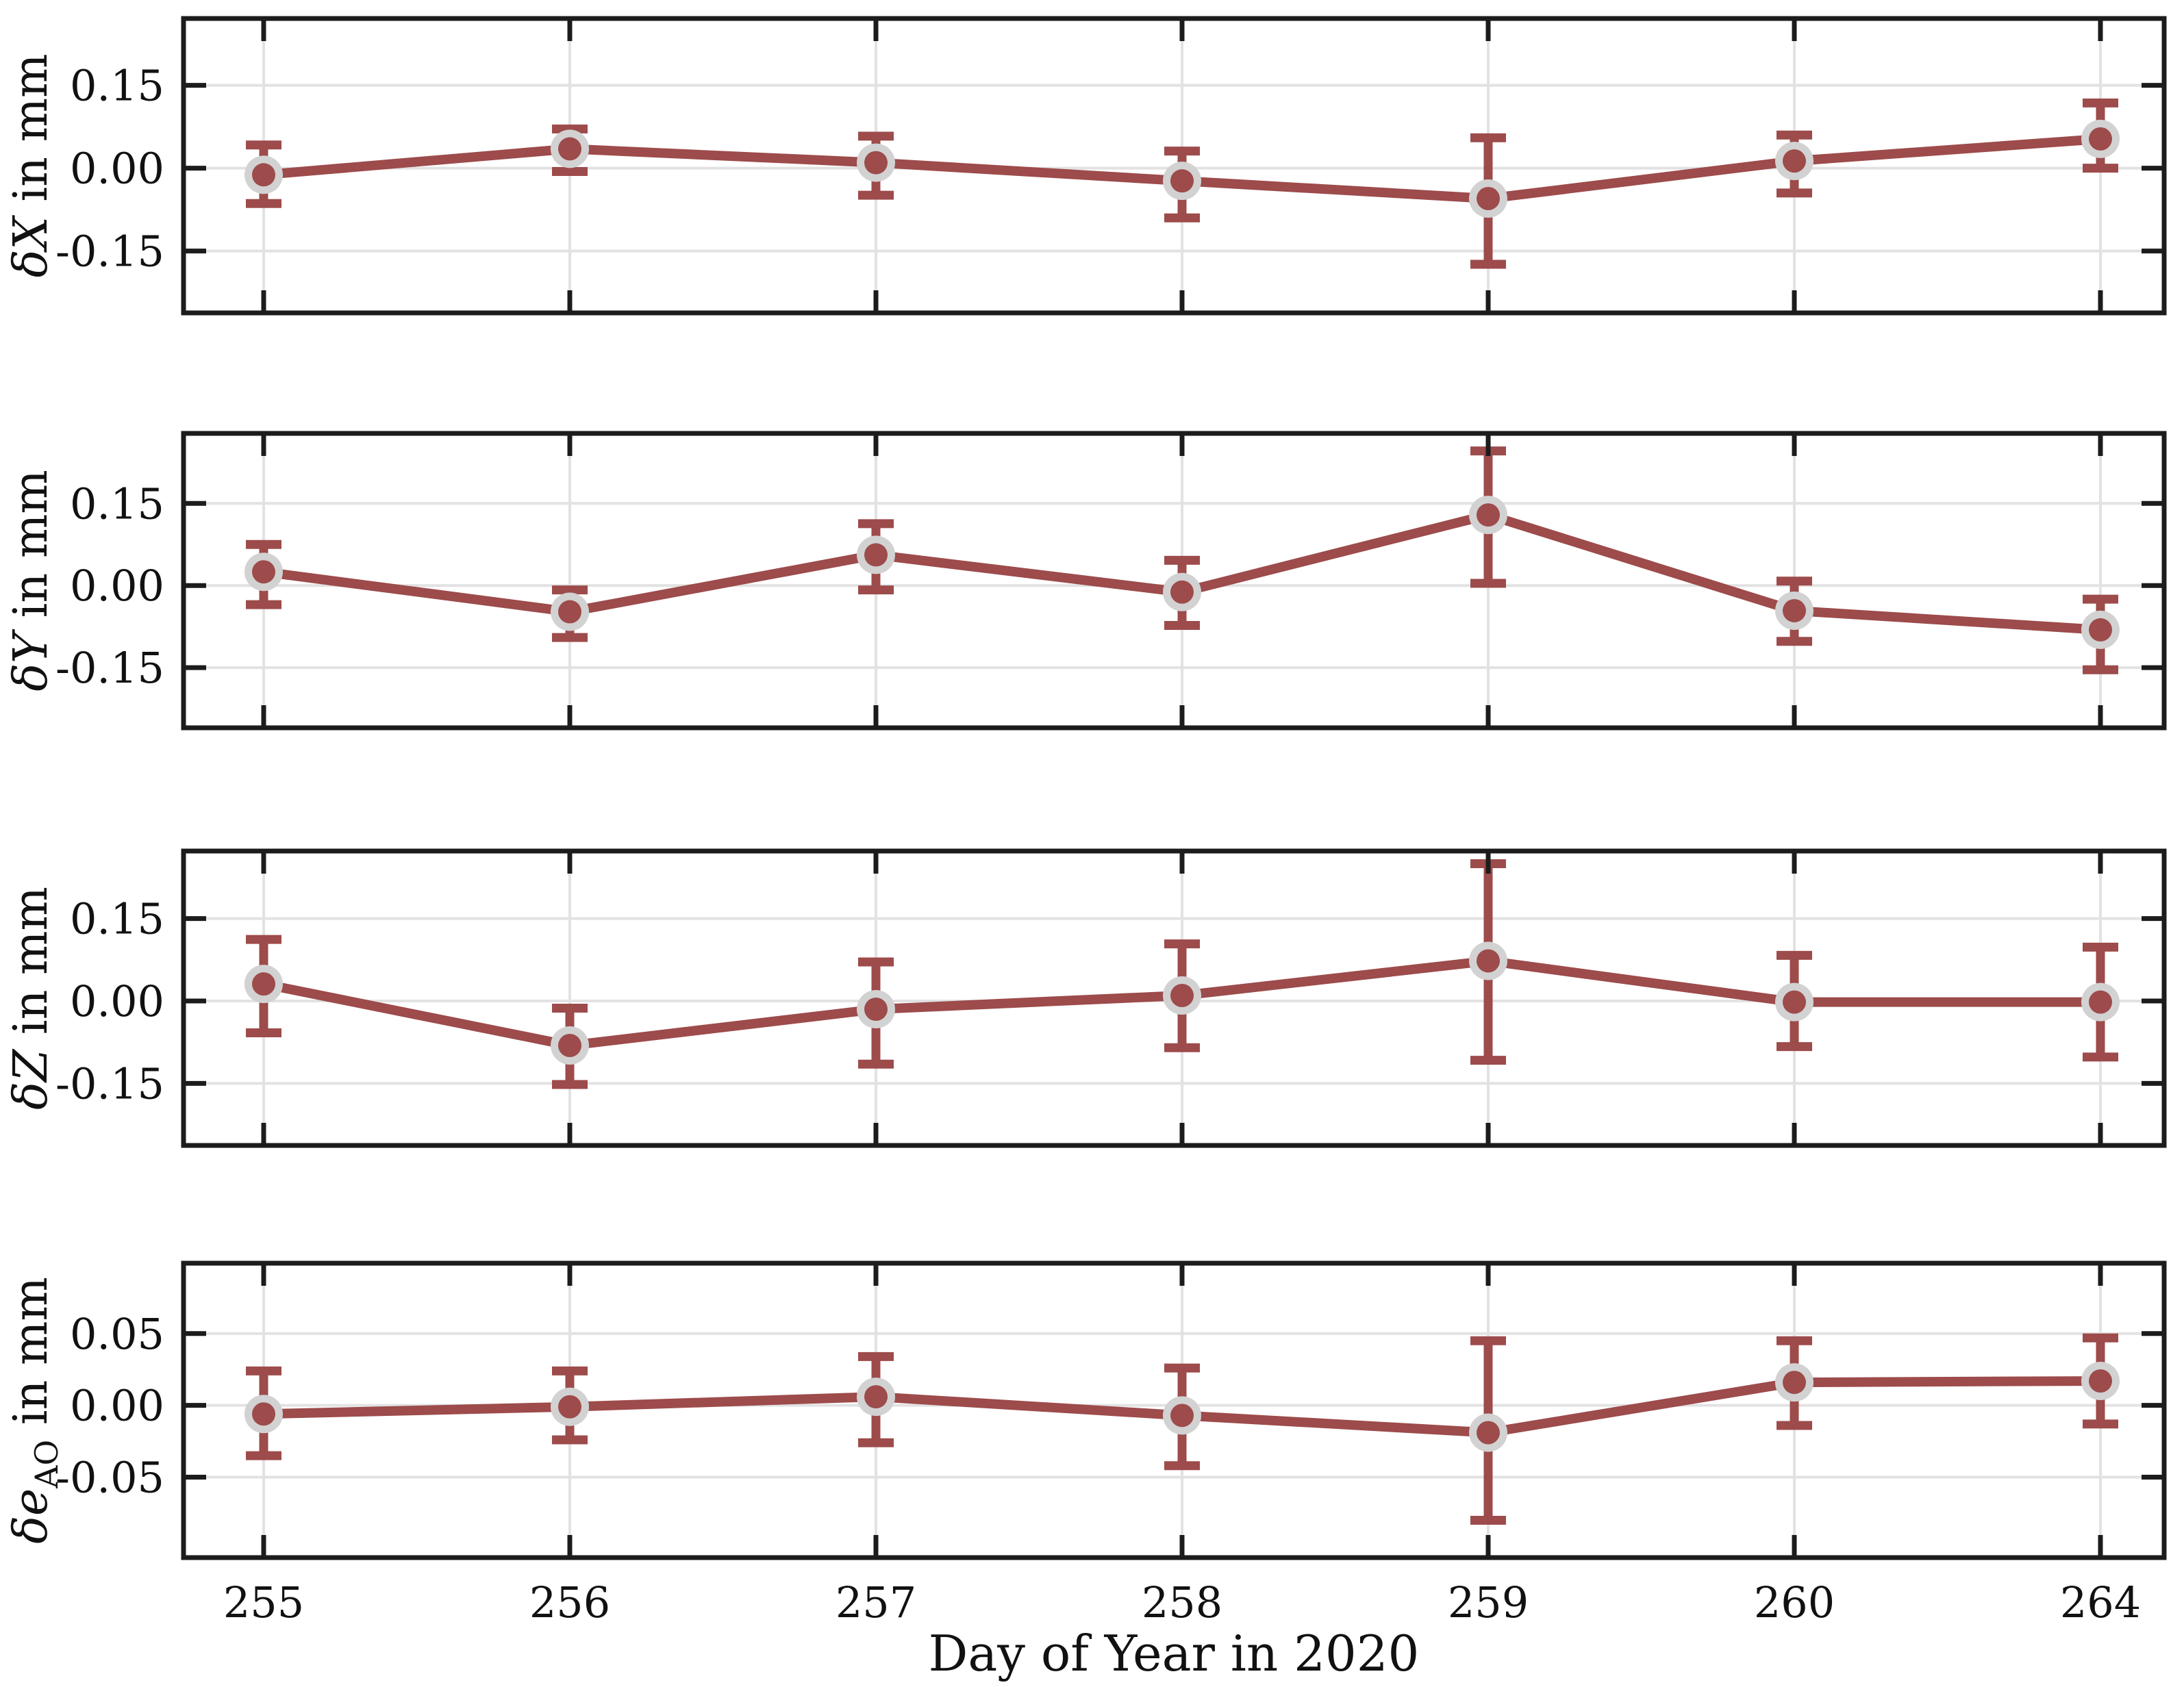  Describe the element at coordinates (31, 581) in the screenshot. I see `y-axis-label: δY in mm` at that location.